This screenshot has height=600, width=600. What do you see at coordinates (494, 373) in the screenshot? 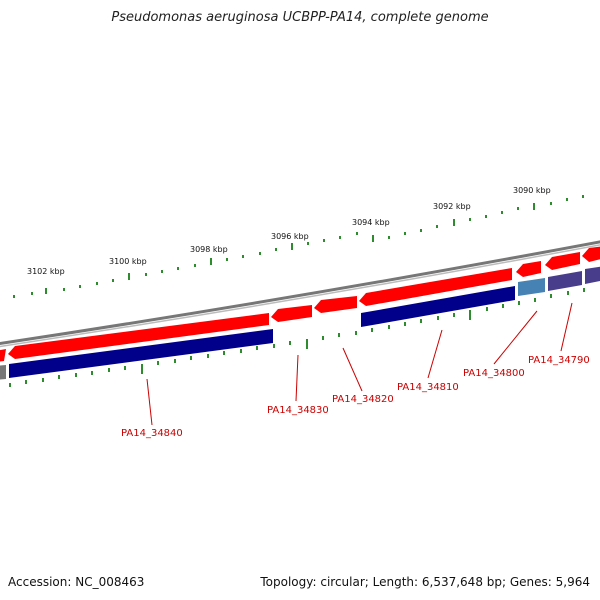
I see `gene-label-pa14-34800: PA14_34800` at bounding box center [494, 373].